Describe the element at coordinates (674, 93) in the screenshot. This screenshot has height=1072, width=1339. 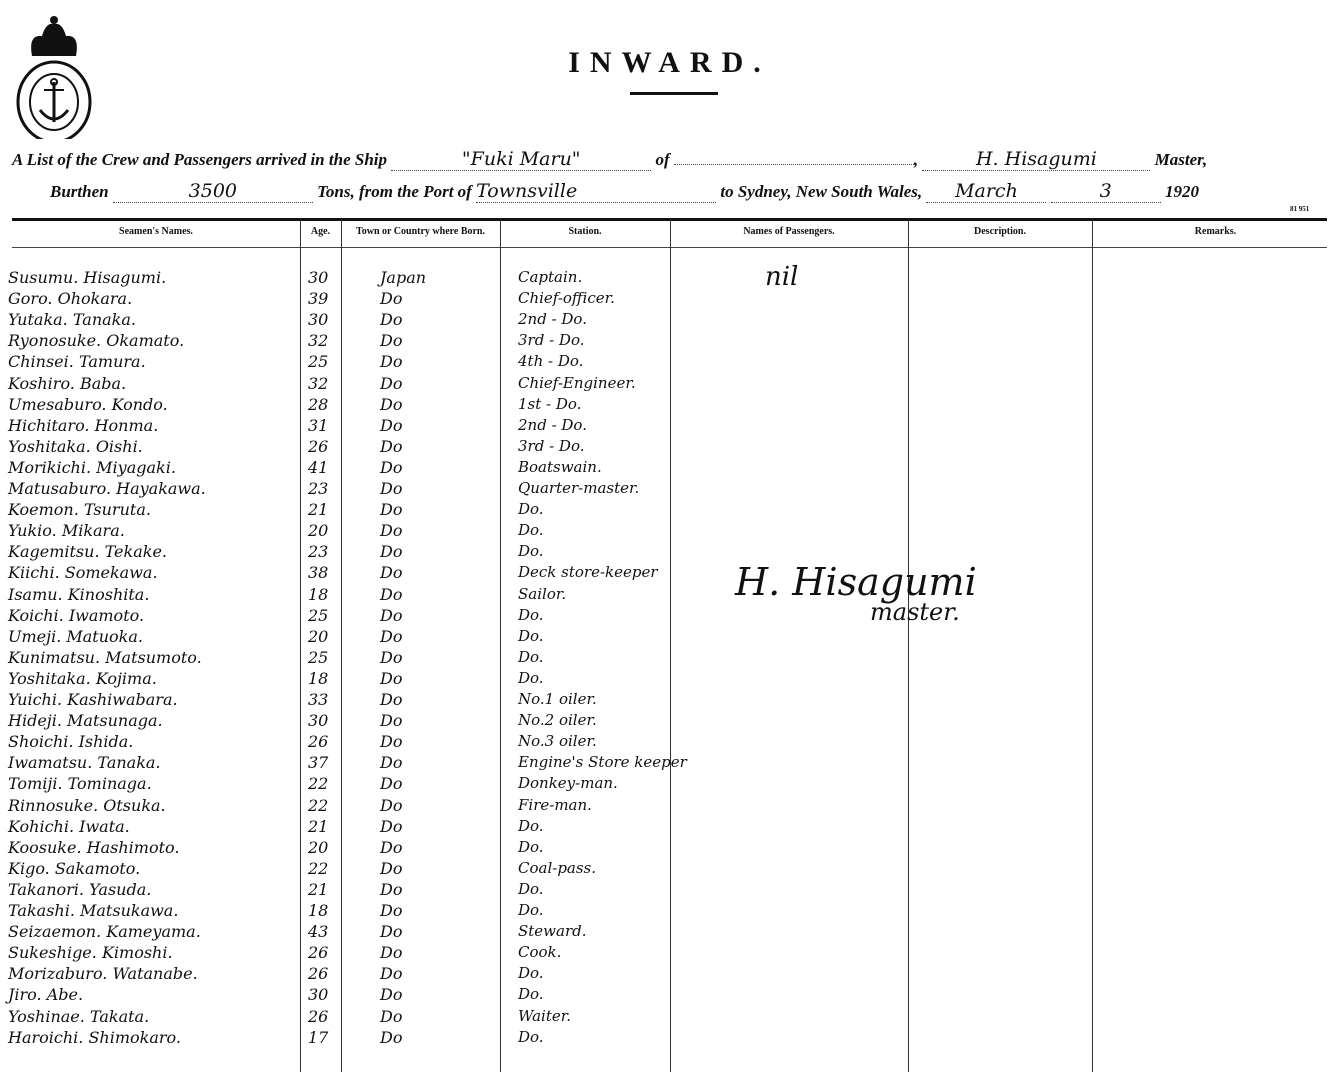
I see `title-underline` at that location.